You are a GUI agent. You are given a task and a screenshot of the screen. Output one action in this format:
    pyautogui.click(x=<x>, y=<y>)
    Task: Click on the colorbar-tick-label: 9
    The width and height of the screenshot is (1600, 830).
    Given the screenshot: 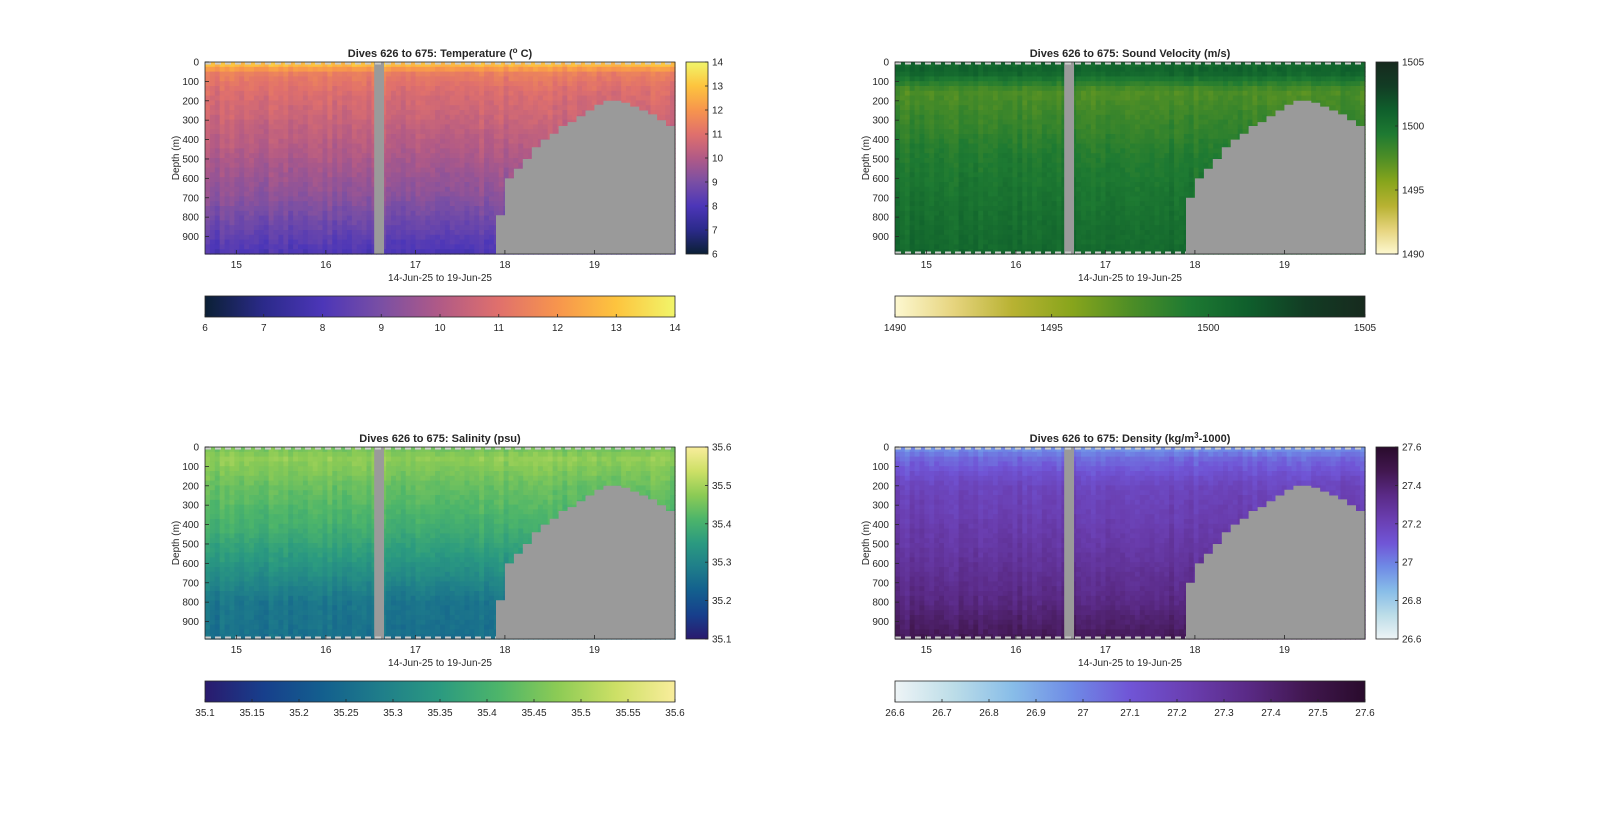 What is the action you would take?
    pyautogui.click(x=715, y=183)
    